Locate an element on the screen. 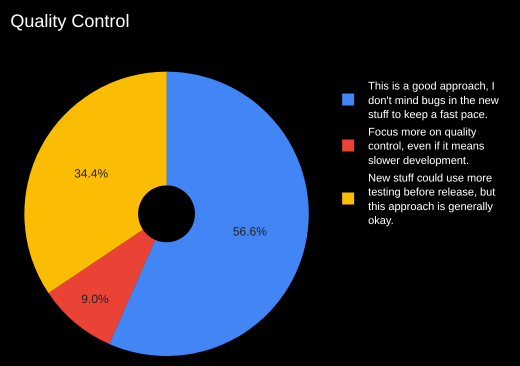 This screenshot has height=366, width=520. legend-label: New stuff could use more testing before release, but this approach is generally okay. is located at coordinates (432, 200).